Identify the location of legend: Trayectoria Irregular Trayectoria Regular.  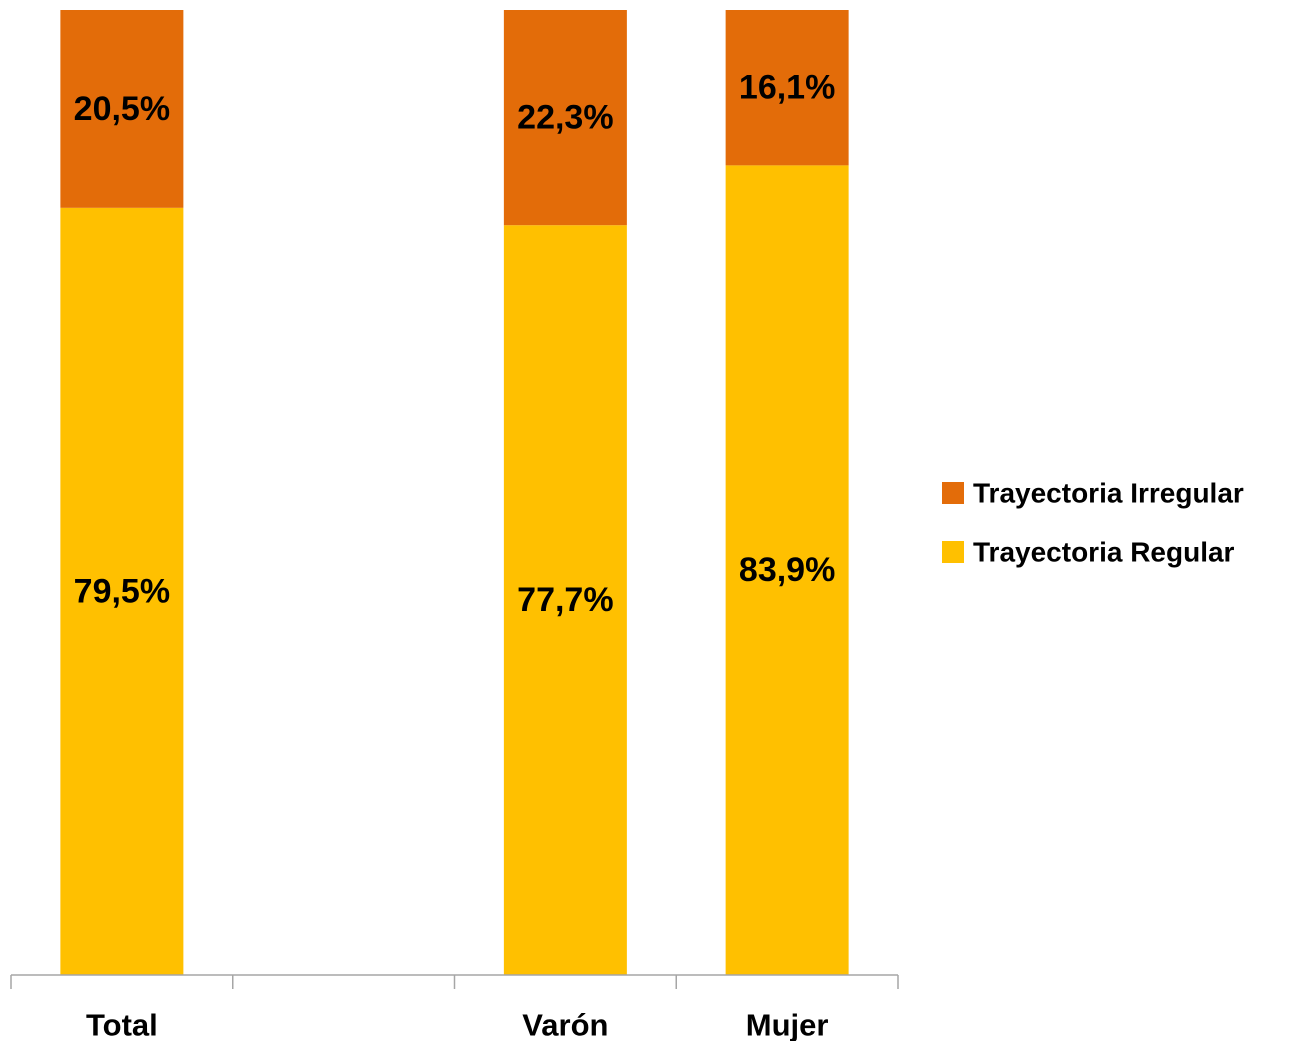
(1093, 523).